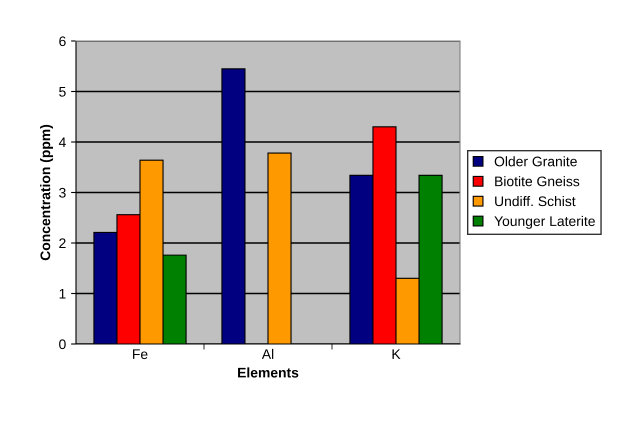 The image size is (623, 434). Describe the element at coordinates (62, 41) in the screenshot. I see `y-tick-label: 6` at that location.